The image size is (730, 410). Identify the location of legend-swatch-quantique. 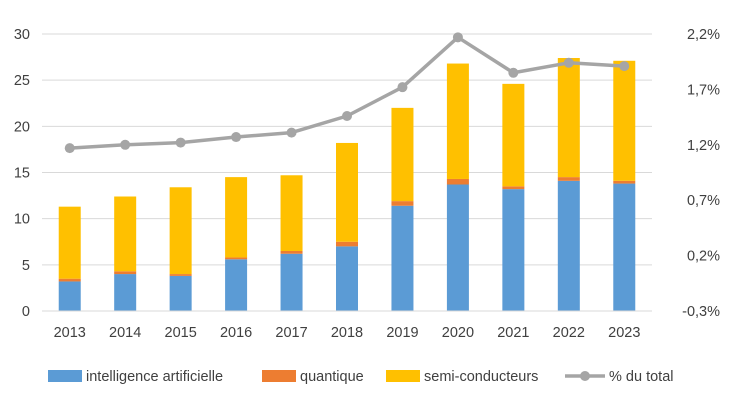
(279, 376).